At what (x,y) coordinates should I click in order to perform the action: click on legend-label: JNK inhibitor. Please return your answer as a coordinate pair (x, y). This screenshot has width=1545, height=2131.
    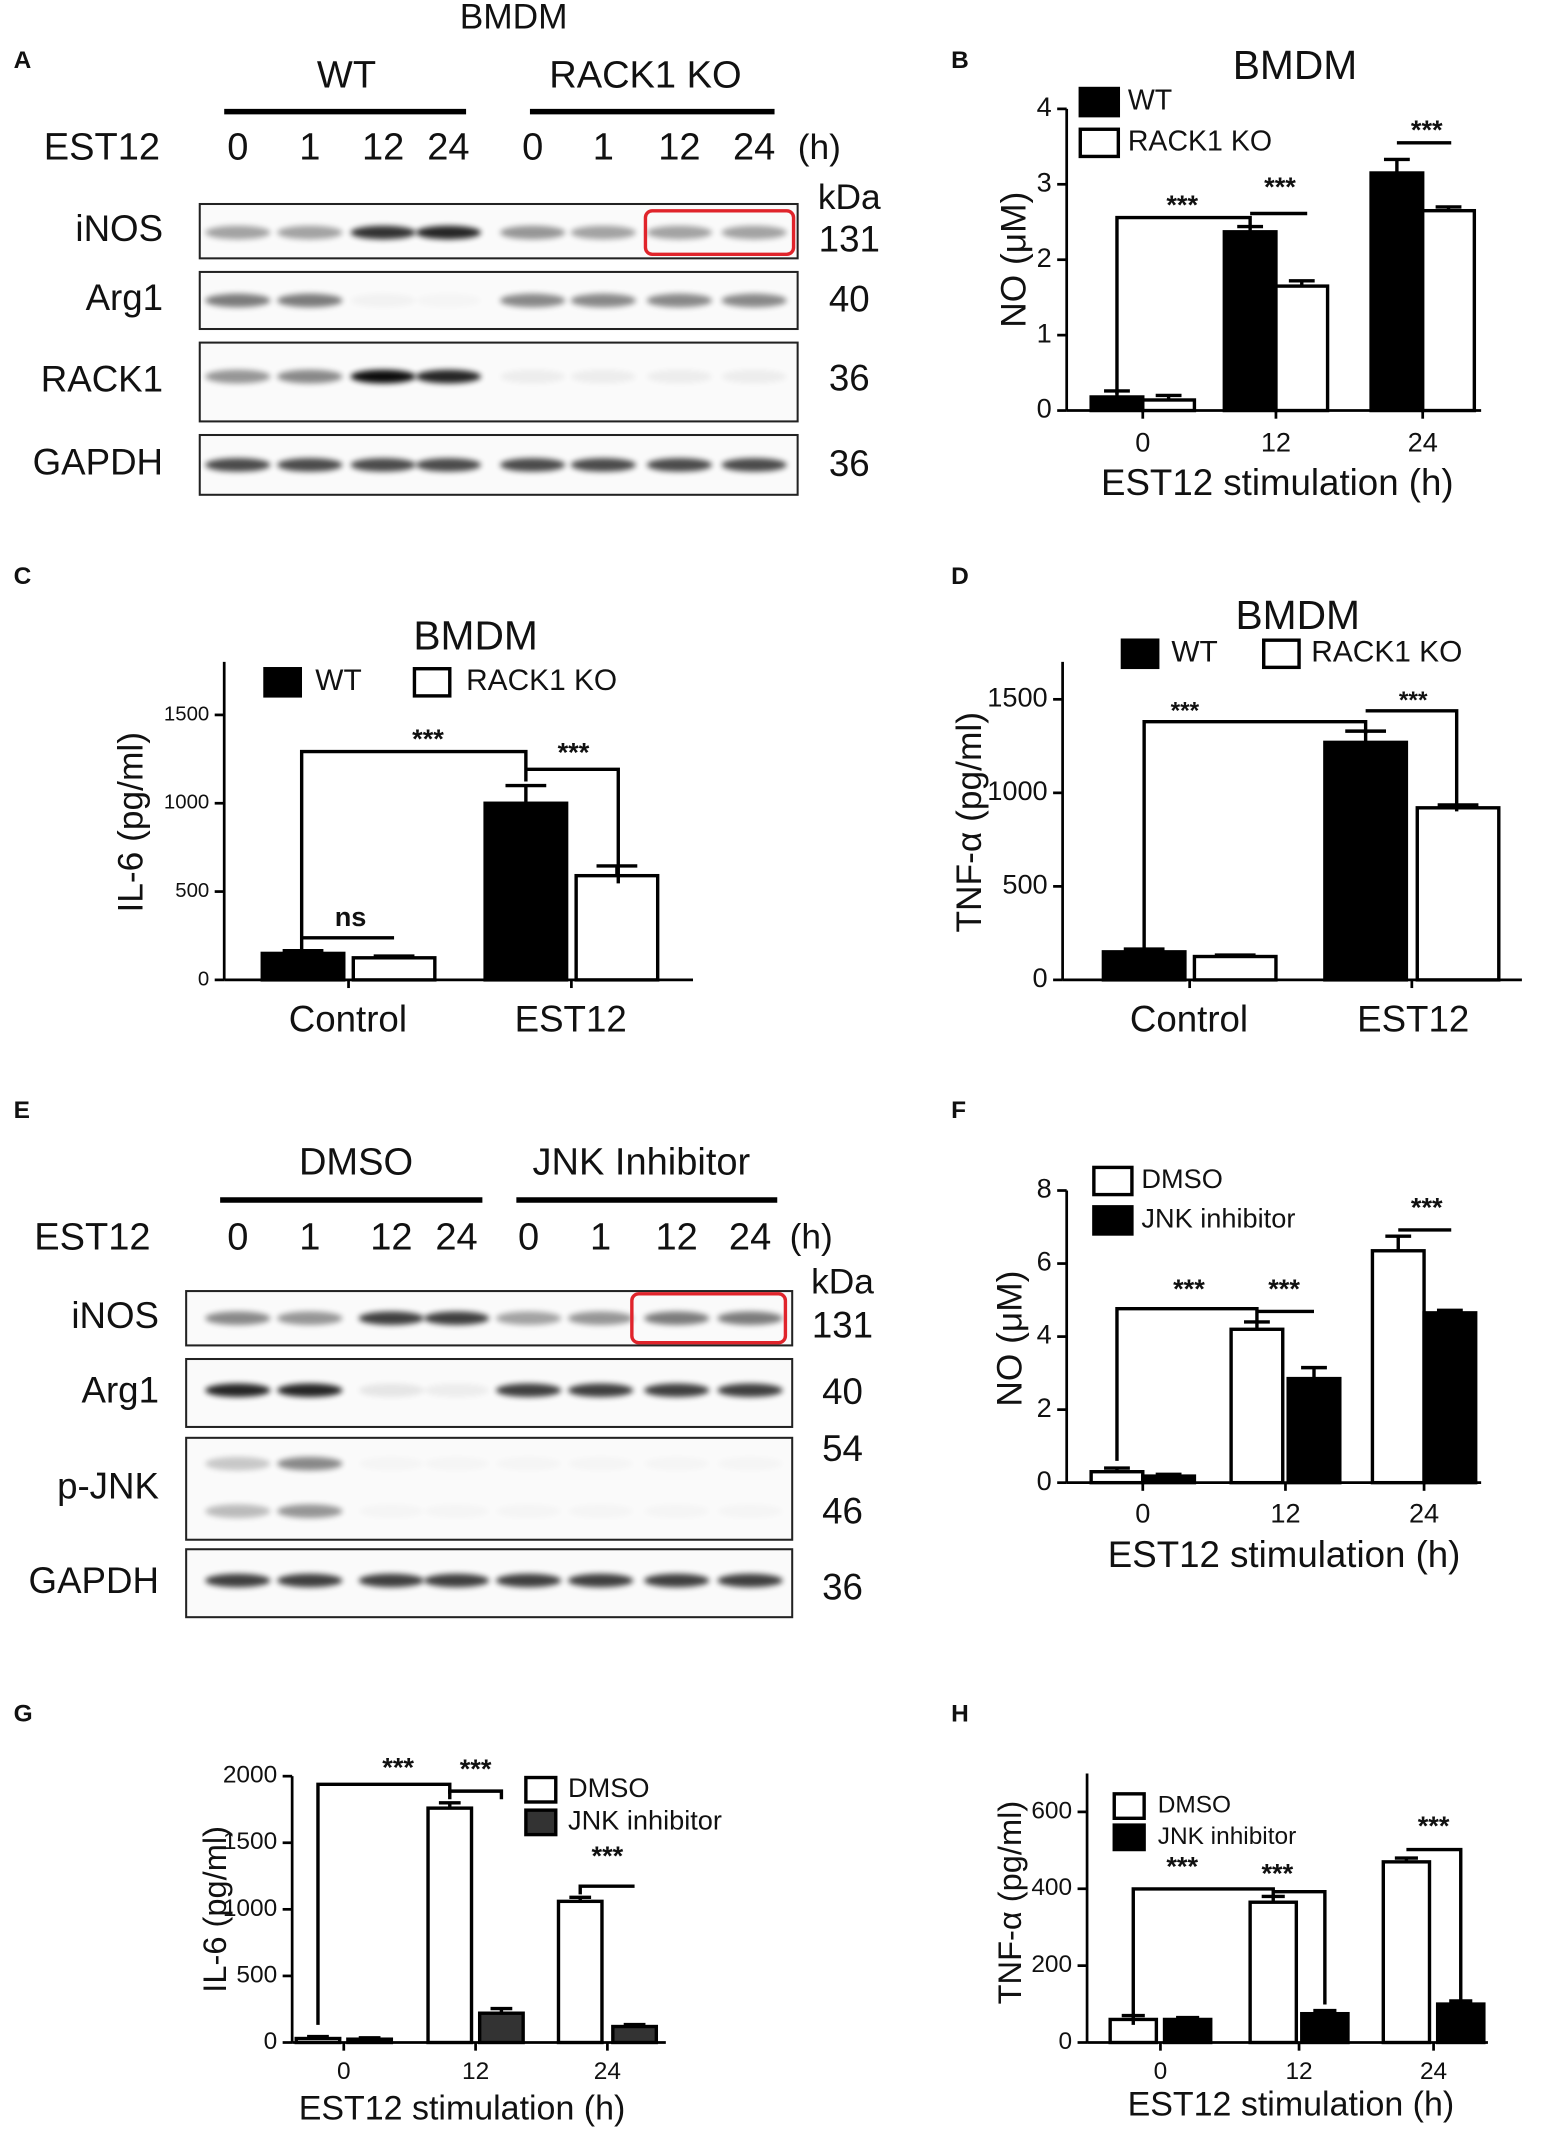
    Looking at the image, I should click on (645, 1820).